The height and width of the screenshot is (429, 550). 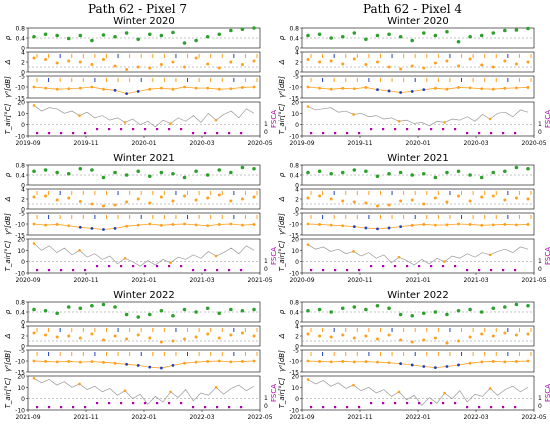 I want to click on x-tick-label: 2020-05, so click(x=259, y=143).